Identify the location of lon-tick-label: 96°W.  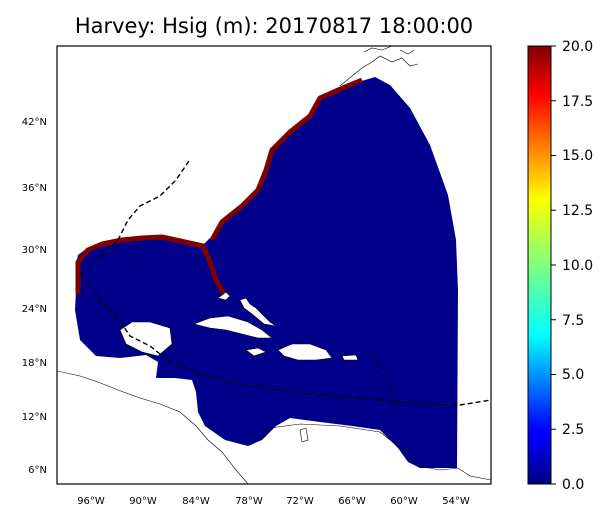
(91, 501).